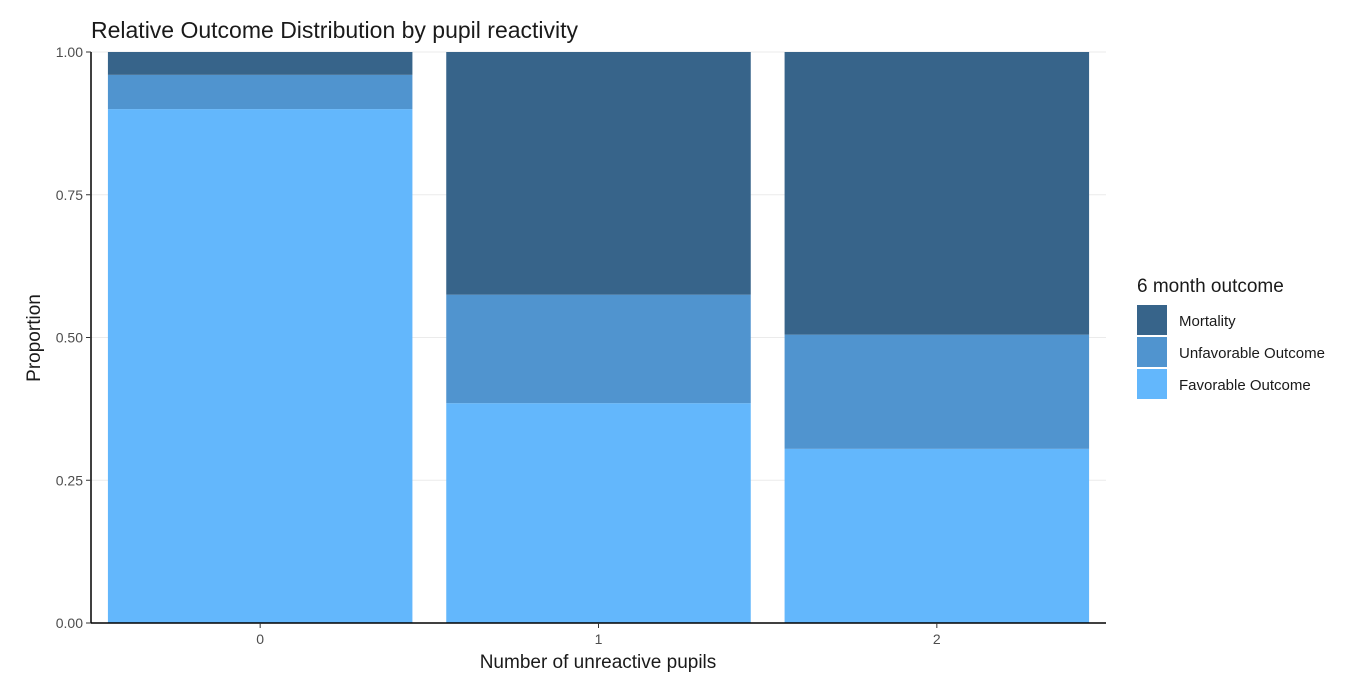  I want to click on y-tick-label: 0.25, so click(69, 480).